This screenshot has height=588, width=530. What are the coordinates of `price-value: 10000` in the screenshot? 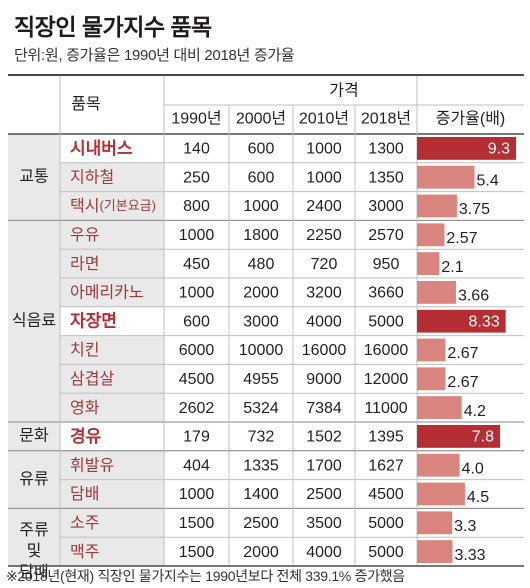 It's located at (261, 350).